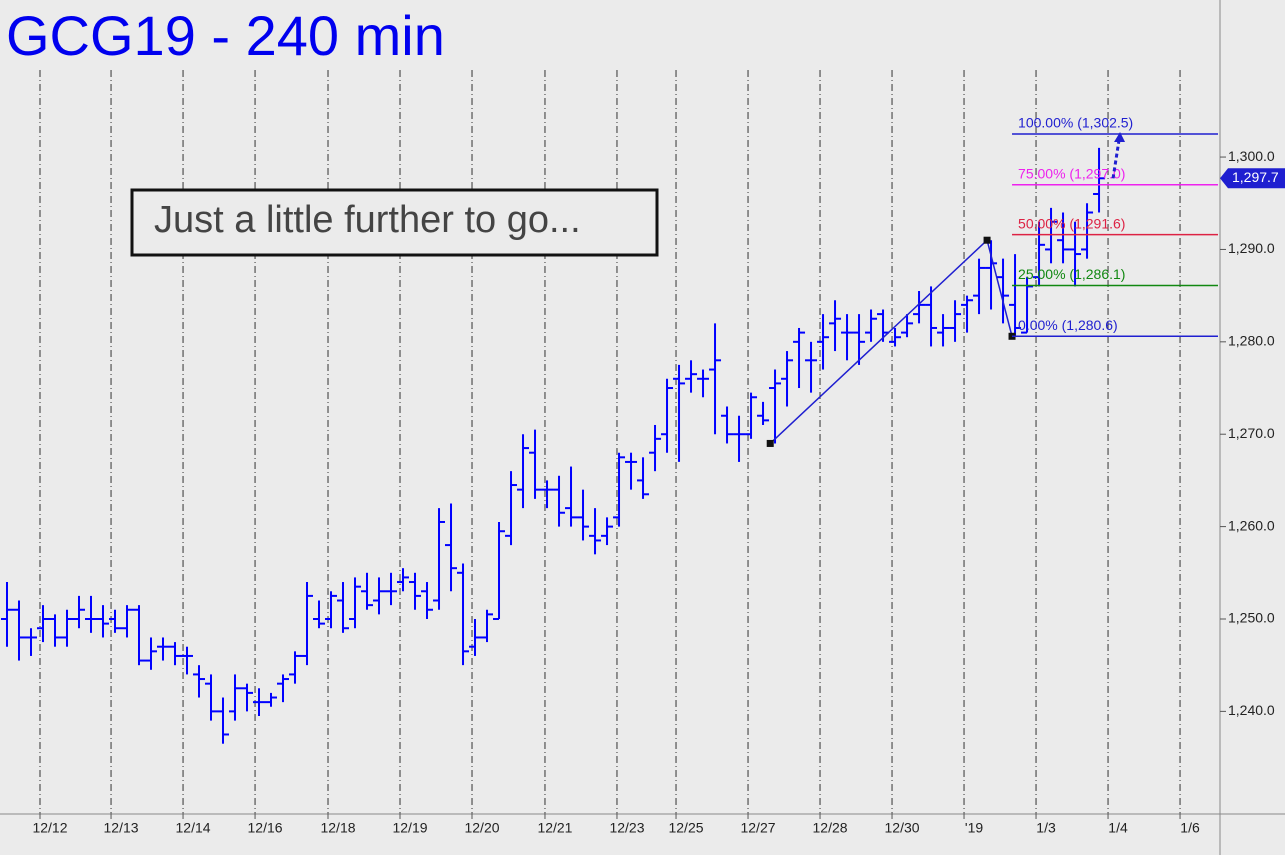  Describe the element at coordinates (1046, 828) in the screenshot. I see `x-tick-label: 1/3` at that location.